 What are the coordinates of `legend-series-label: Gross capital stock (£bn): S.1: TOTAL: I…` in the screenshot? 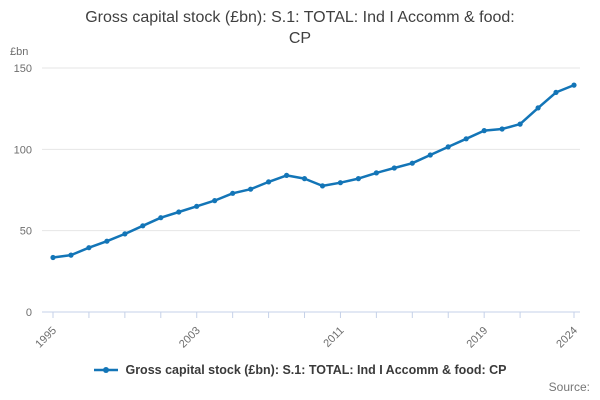 It's located at (316, 370).